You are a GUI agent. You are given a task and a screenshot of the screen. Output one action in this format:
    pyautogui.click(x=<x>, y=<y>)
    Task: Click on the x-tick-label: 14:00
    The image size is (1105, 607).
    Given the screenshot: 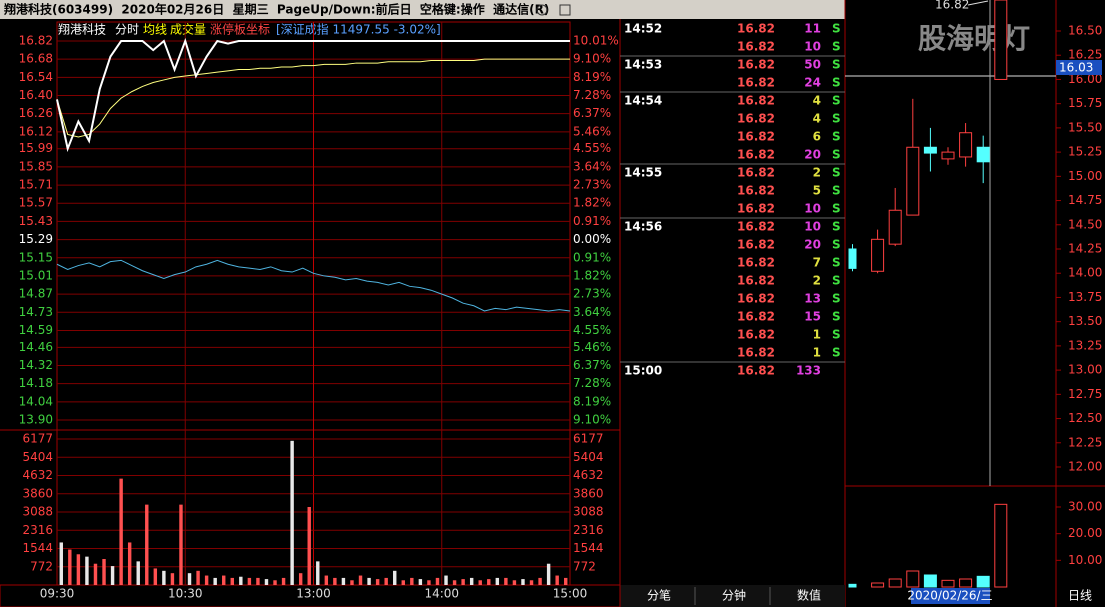 What is the action you would take?
    pyautogui.click(x=441, y=594)
    